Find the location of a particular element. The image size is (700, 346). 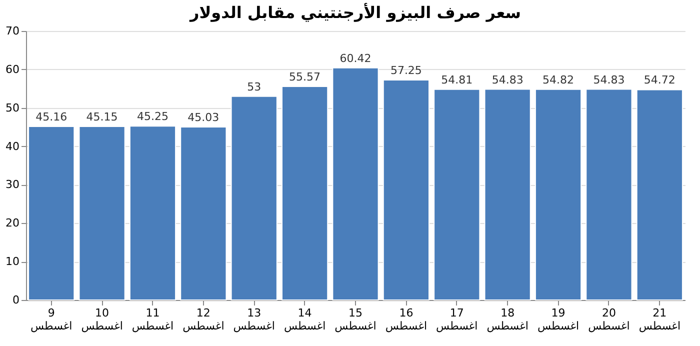

chart-title: سعر صرف البيزو الأرجنتيني مقابل الدولار is located at coordinates (355, 12).